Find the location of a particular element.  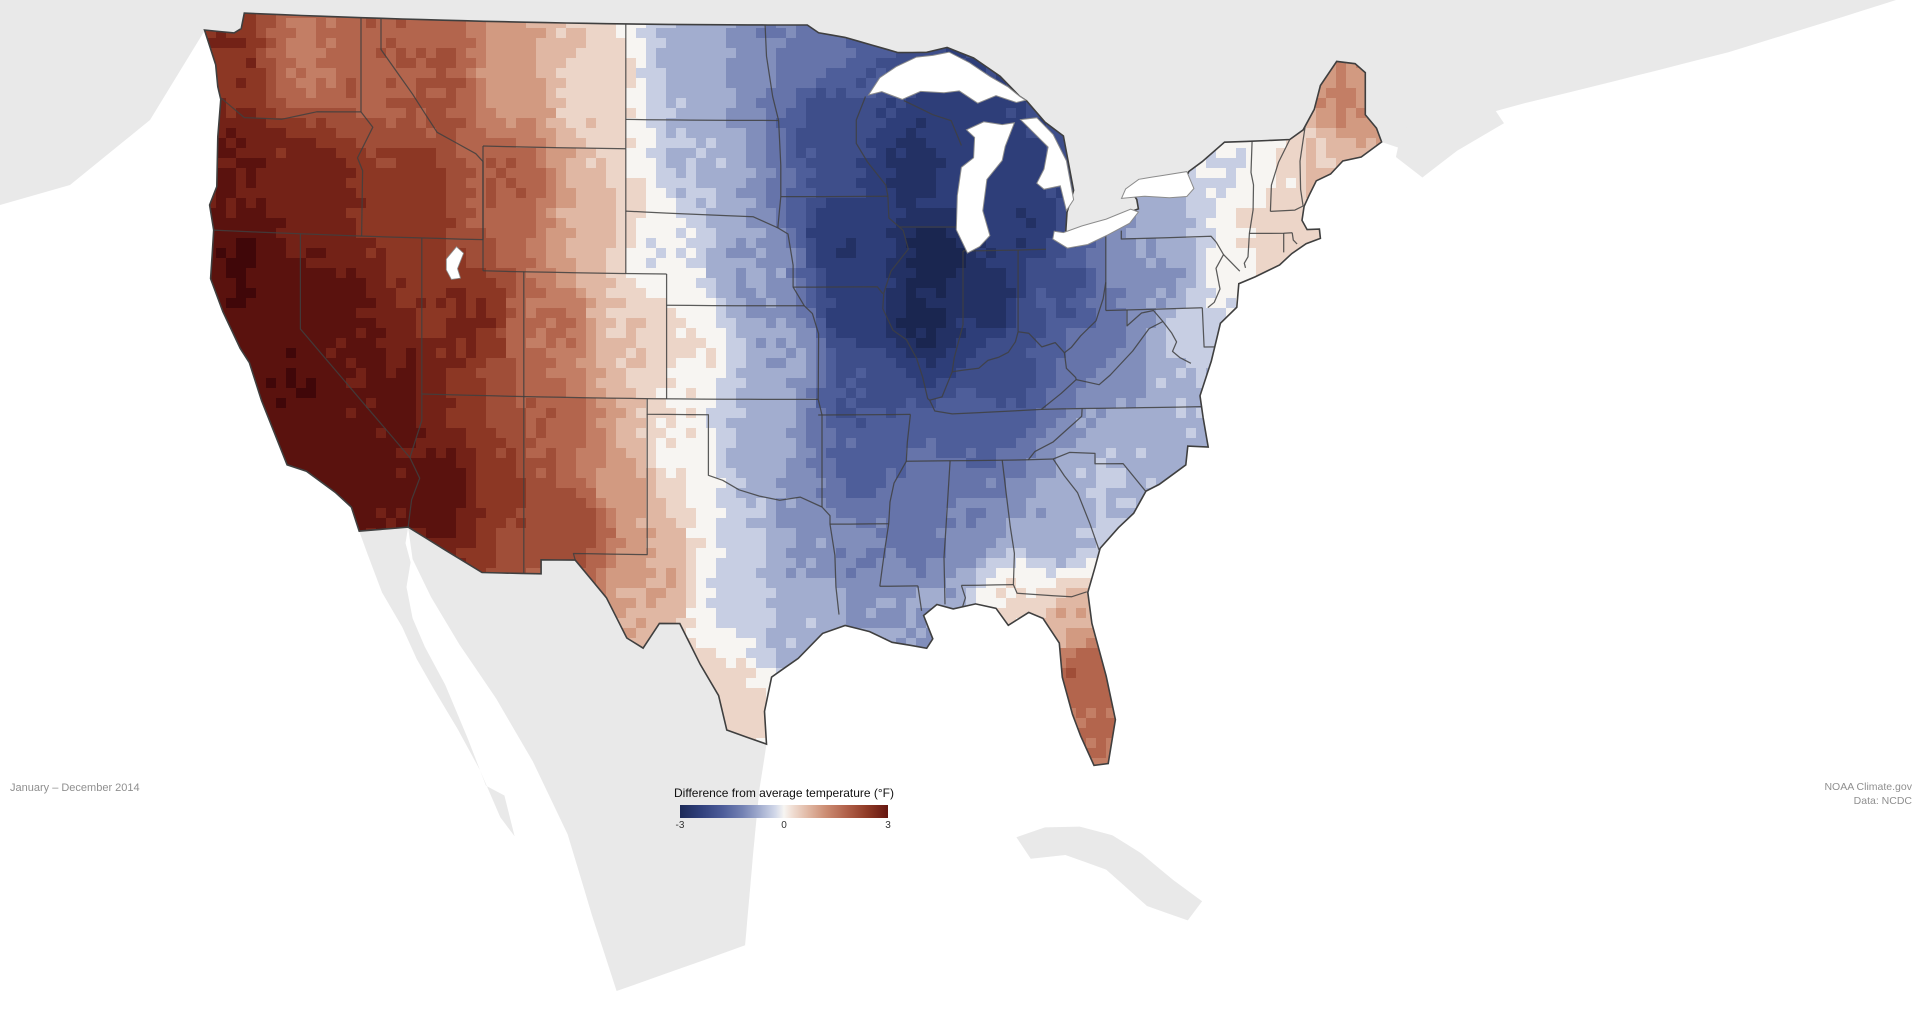

legend-ticks: -3 0 3 is located at coordinates (783, 826).